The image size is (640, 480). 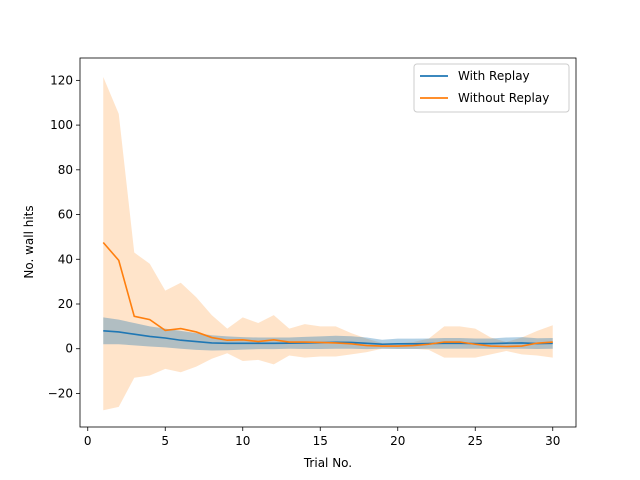 I want to click on y-tick-label: 0, so click(x=69, y=349).